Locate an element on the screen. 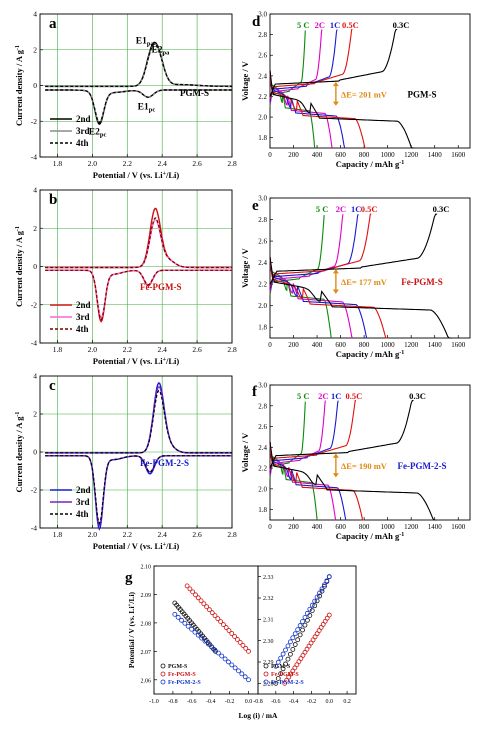  peak-label: E1pc is located at coordinates (147, 108).